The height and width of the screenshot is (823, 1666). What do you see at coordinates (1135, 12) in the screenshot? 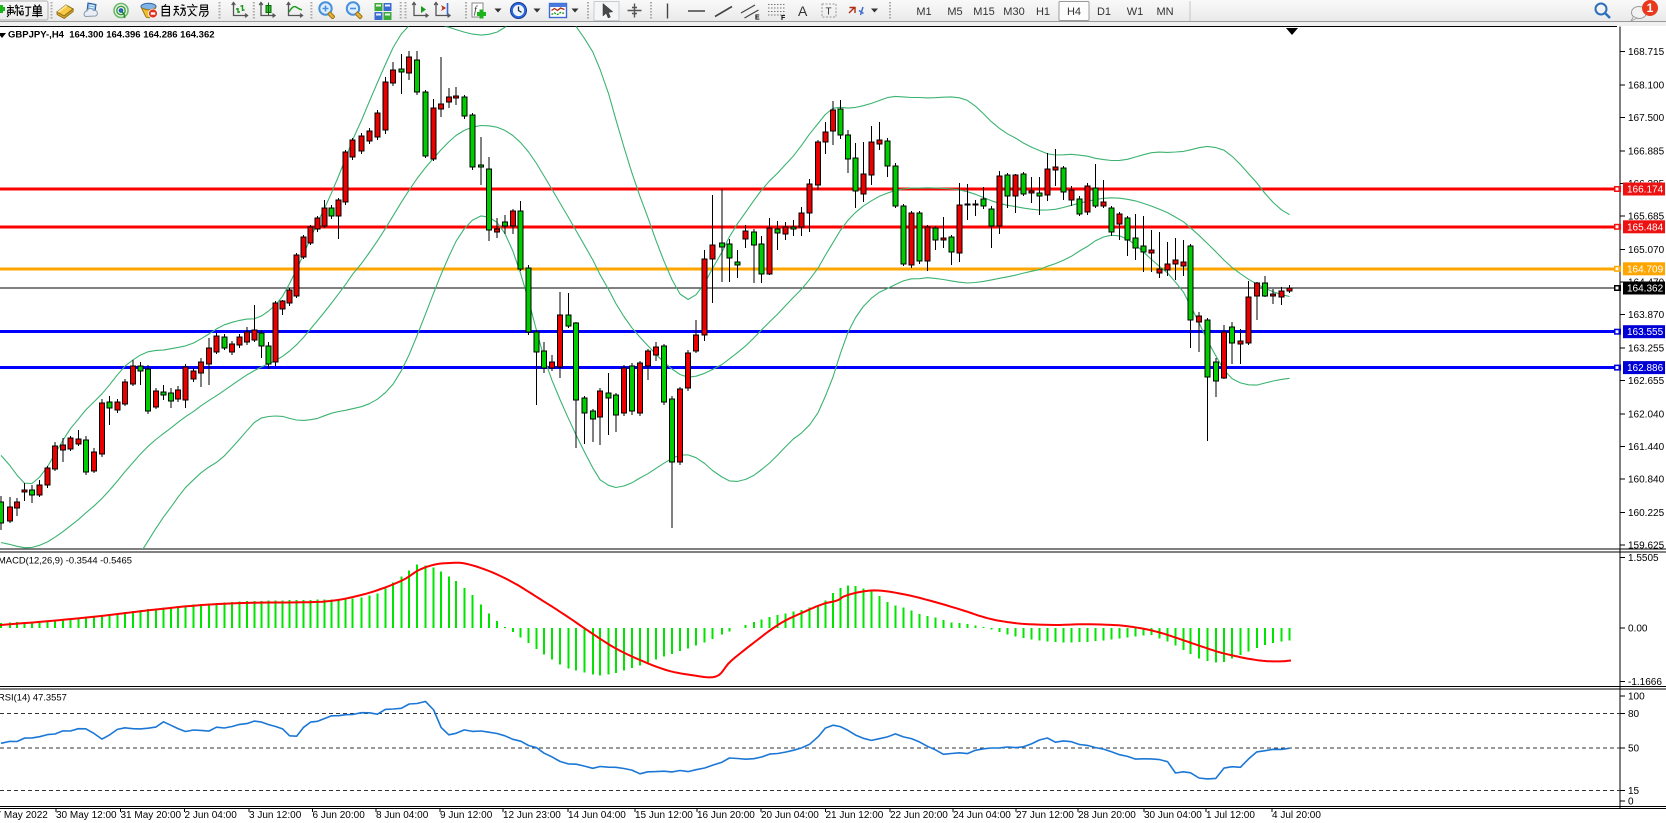
I see `svg-text: W1` at bounding box center [1135, 12].